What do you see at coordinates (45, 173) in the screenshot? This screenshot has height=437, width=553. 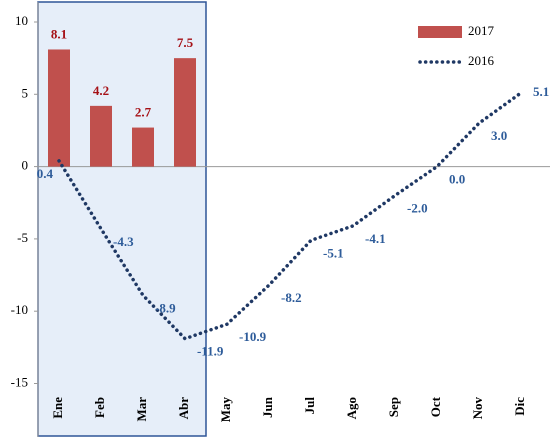 I see `line-value-label: 0.4` at bounding box center [45, 173].